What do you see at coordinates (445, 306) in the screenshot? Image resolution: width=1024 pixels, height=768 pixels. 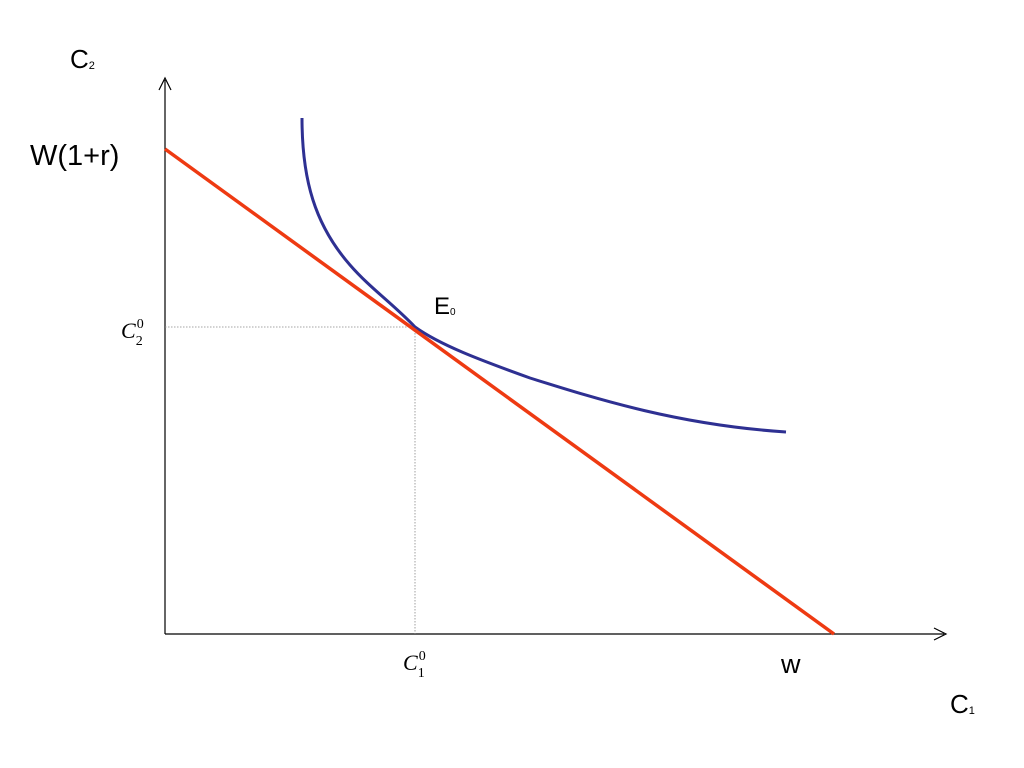 I see `equilibrium-point-label: E0` at bounding box center [445, 306].